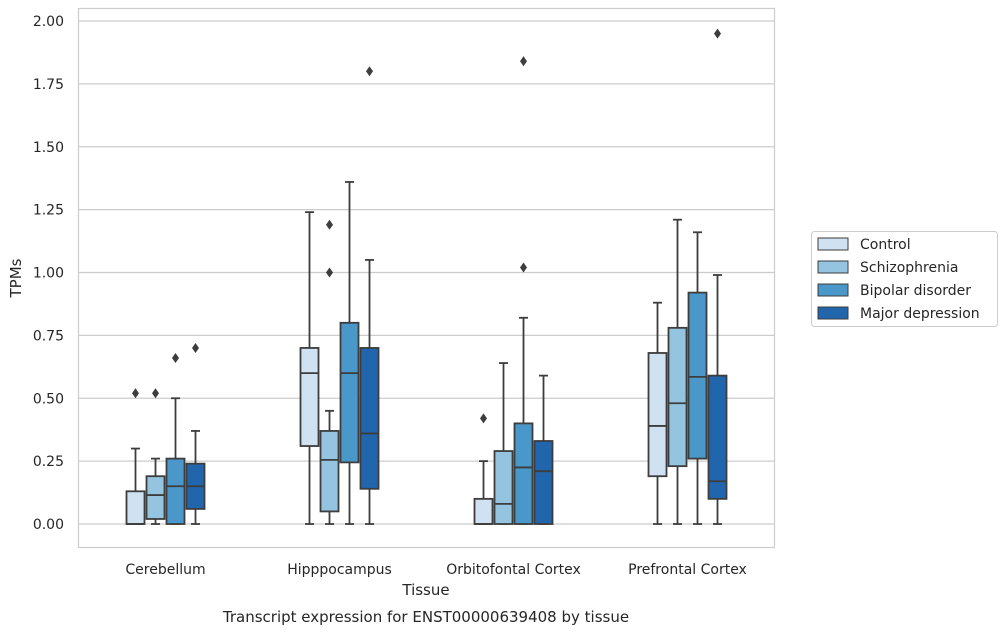 Image resolution: width=1007 pixels, height=634 pixels. What do you see at coordinates (48, 211) in the screenshot?
I see `y-tick-label: 1.25` at bounding box center [48, 211].